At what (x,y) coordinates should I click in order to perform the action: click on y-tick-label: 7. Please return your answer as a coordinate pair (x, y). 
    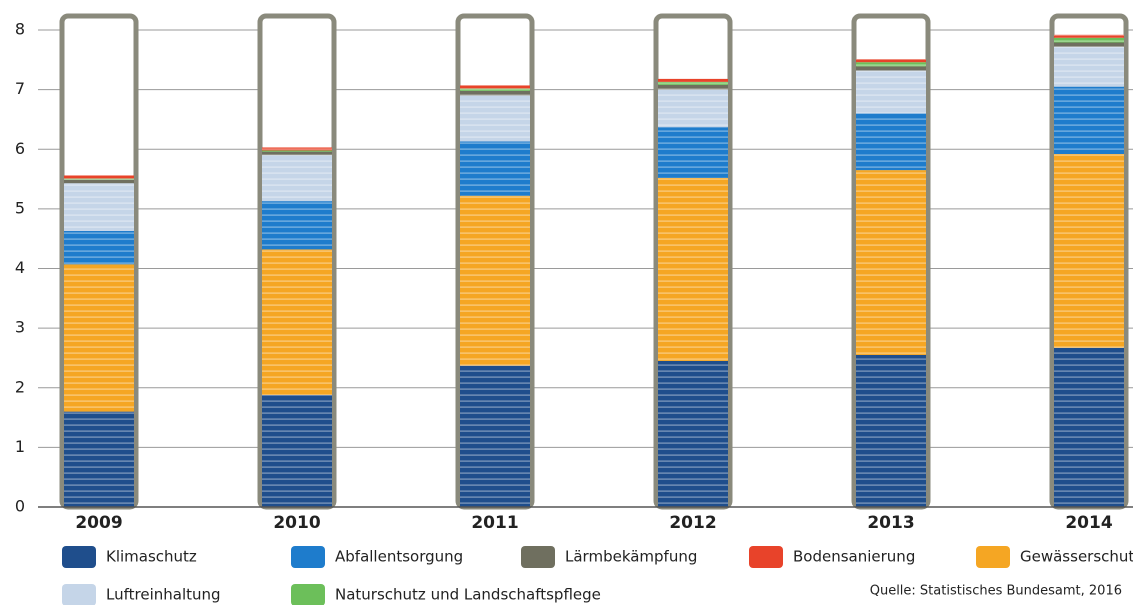
    Looking at the image, I should click on (20, 88).